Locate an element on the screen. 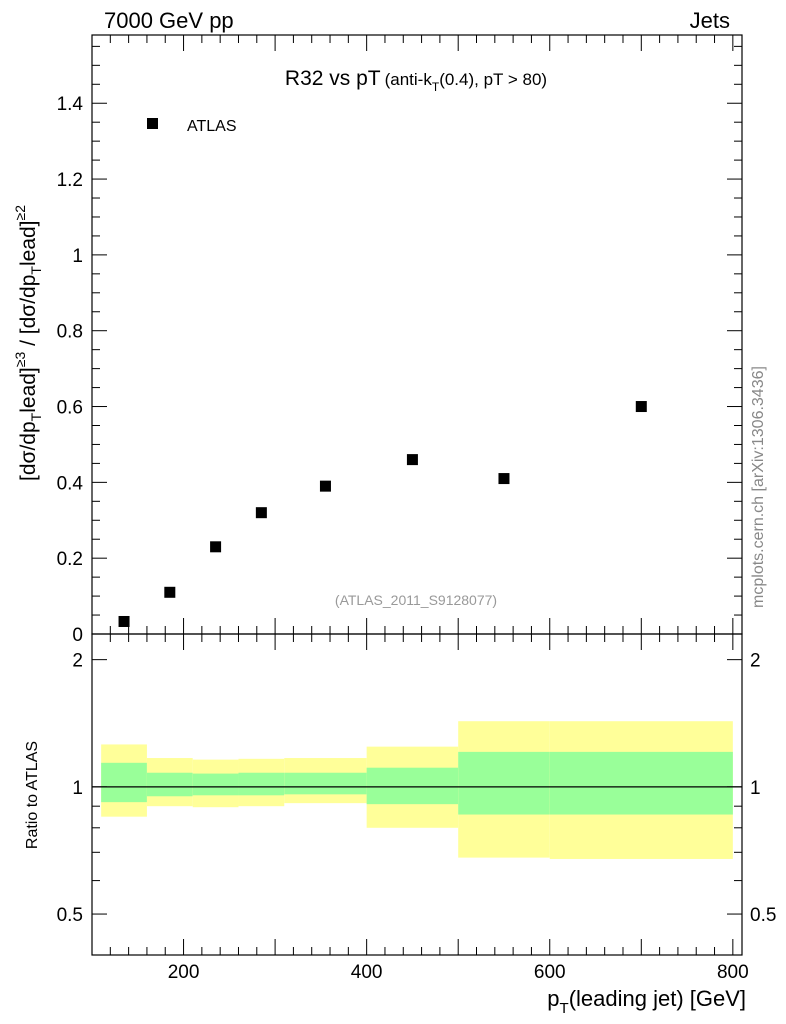 This screenshot has height=1024, width=786. main-y-tick-label: 0 is located at coordinates (77, 635).